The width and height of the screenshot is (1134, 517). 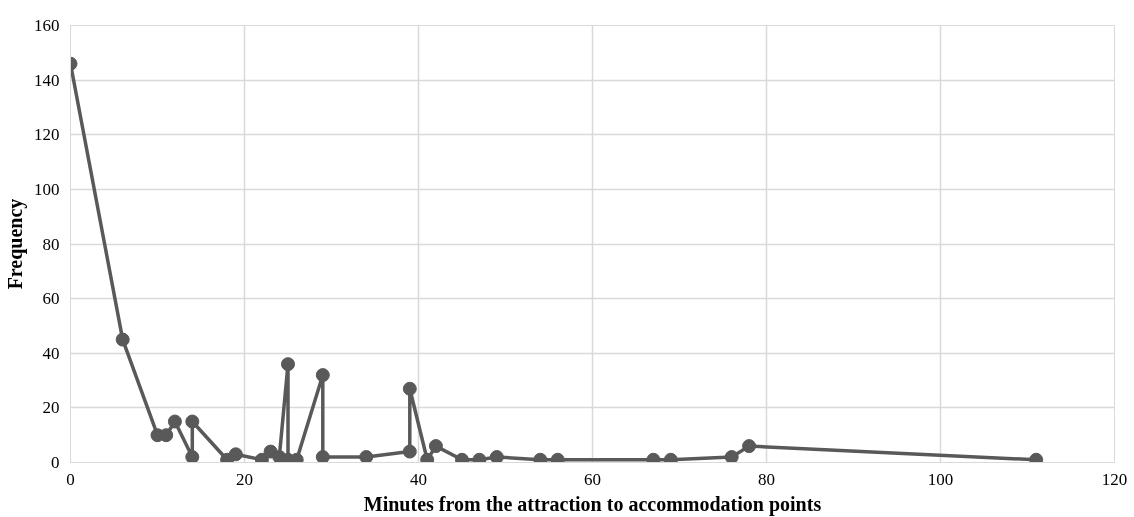 I want to click on x-axis-title: Minutes from the attraction to accommodation points, so click(x=592, y=504).